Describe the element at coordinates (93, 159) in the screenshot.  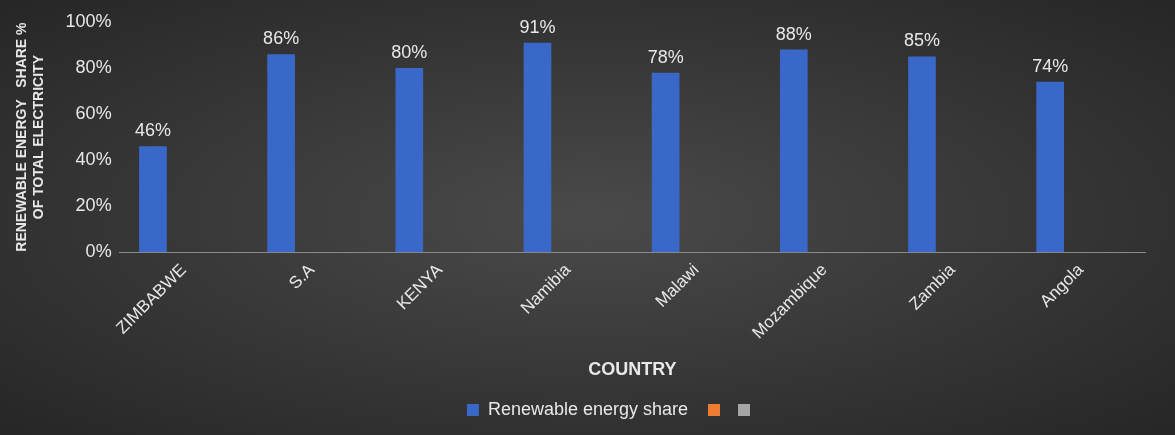
I see `y-tick-label: 40%` at that location.